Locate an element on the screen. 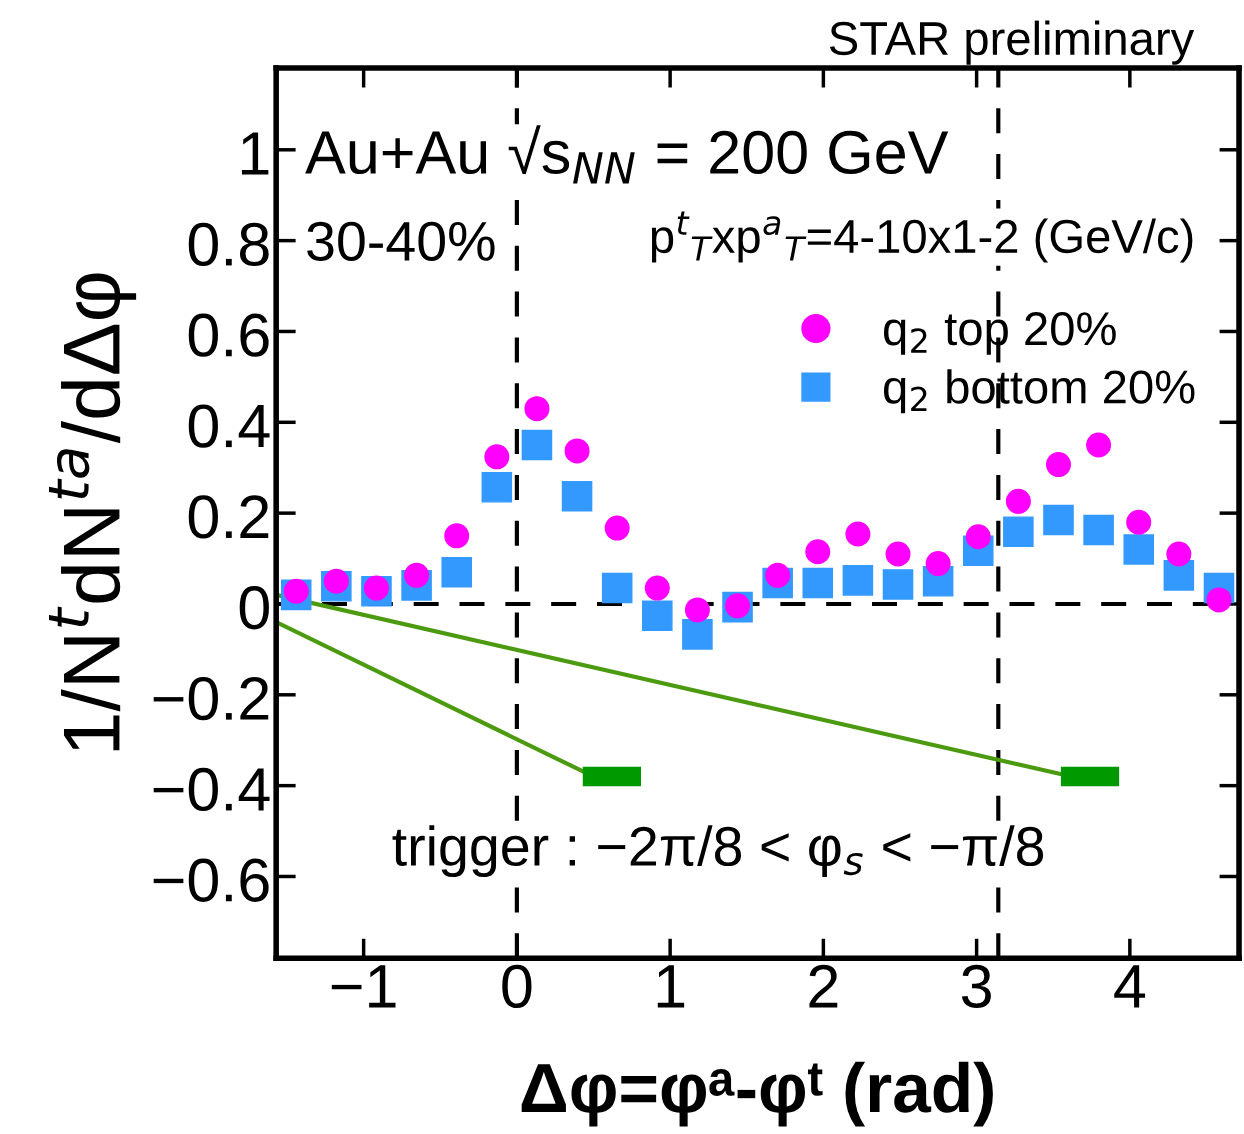  annotation: trigger : −2π/8 < φ$_{s}$ < −π/8 is located at coordinates (718, 851).